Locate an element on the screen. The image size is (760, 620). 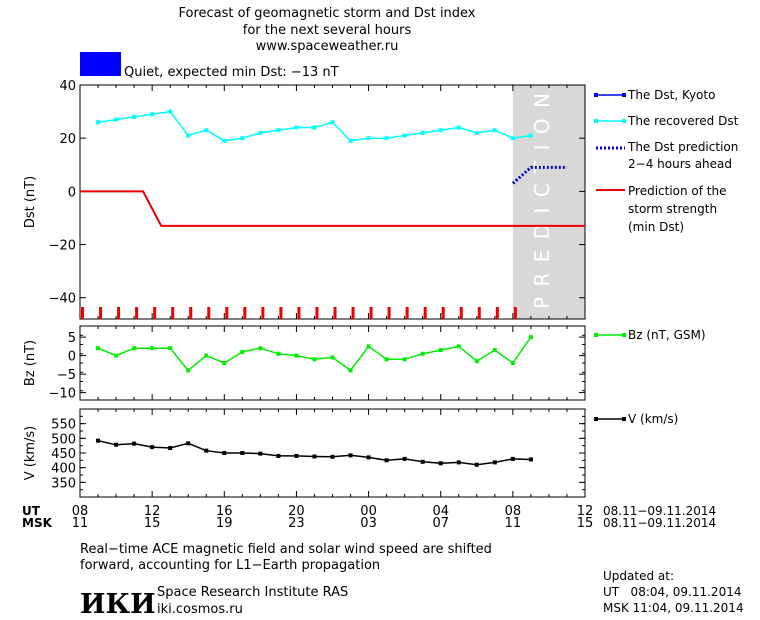
legend-v: V (km/s) is located at coordinates (636, 419).